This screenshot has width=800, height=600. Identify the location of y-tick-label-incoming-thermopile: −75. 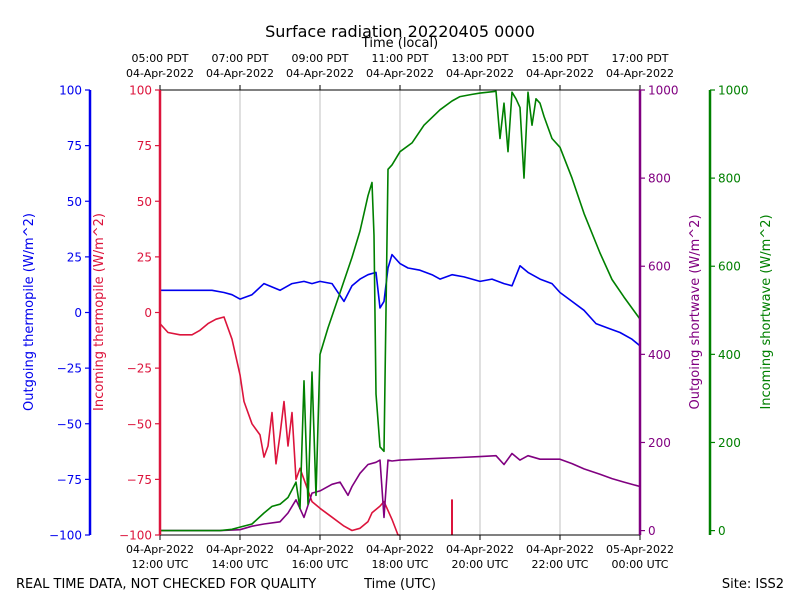
(139, 480).